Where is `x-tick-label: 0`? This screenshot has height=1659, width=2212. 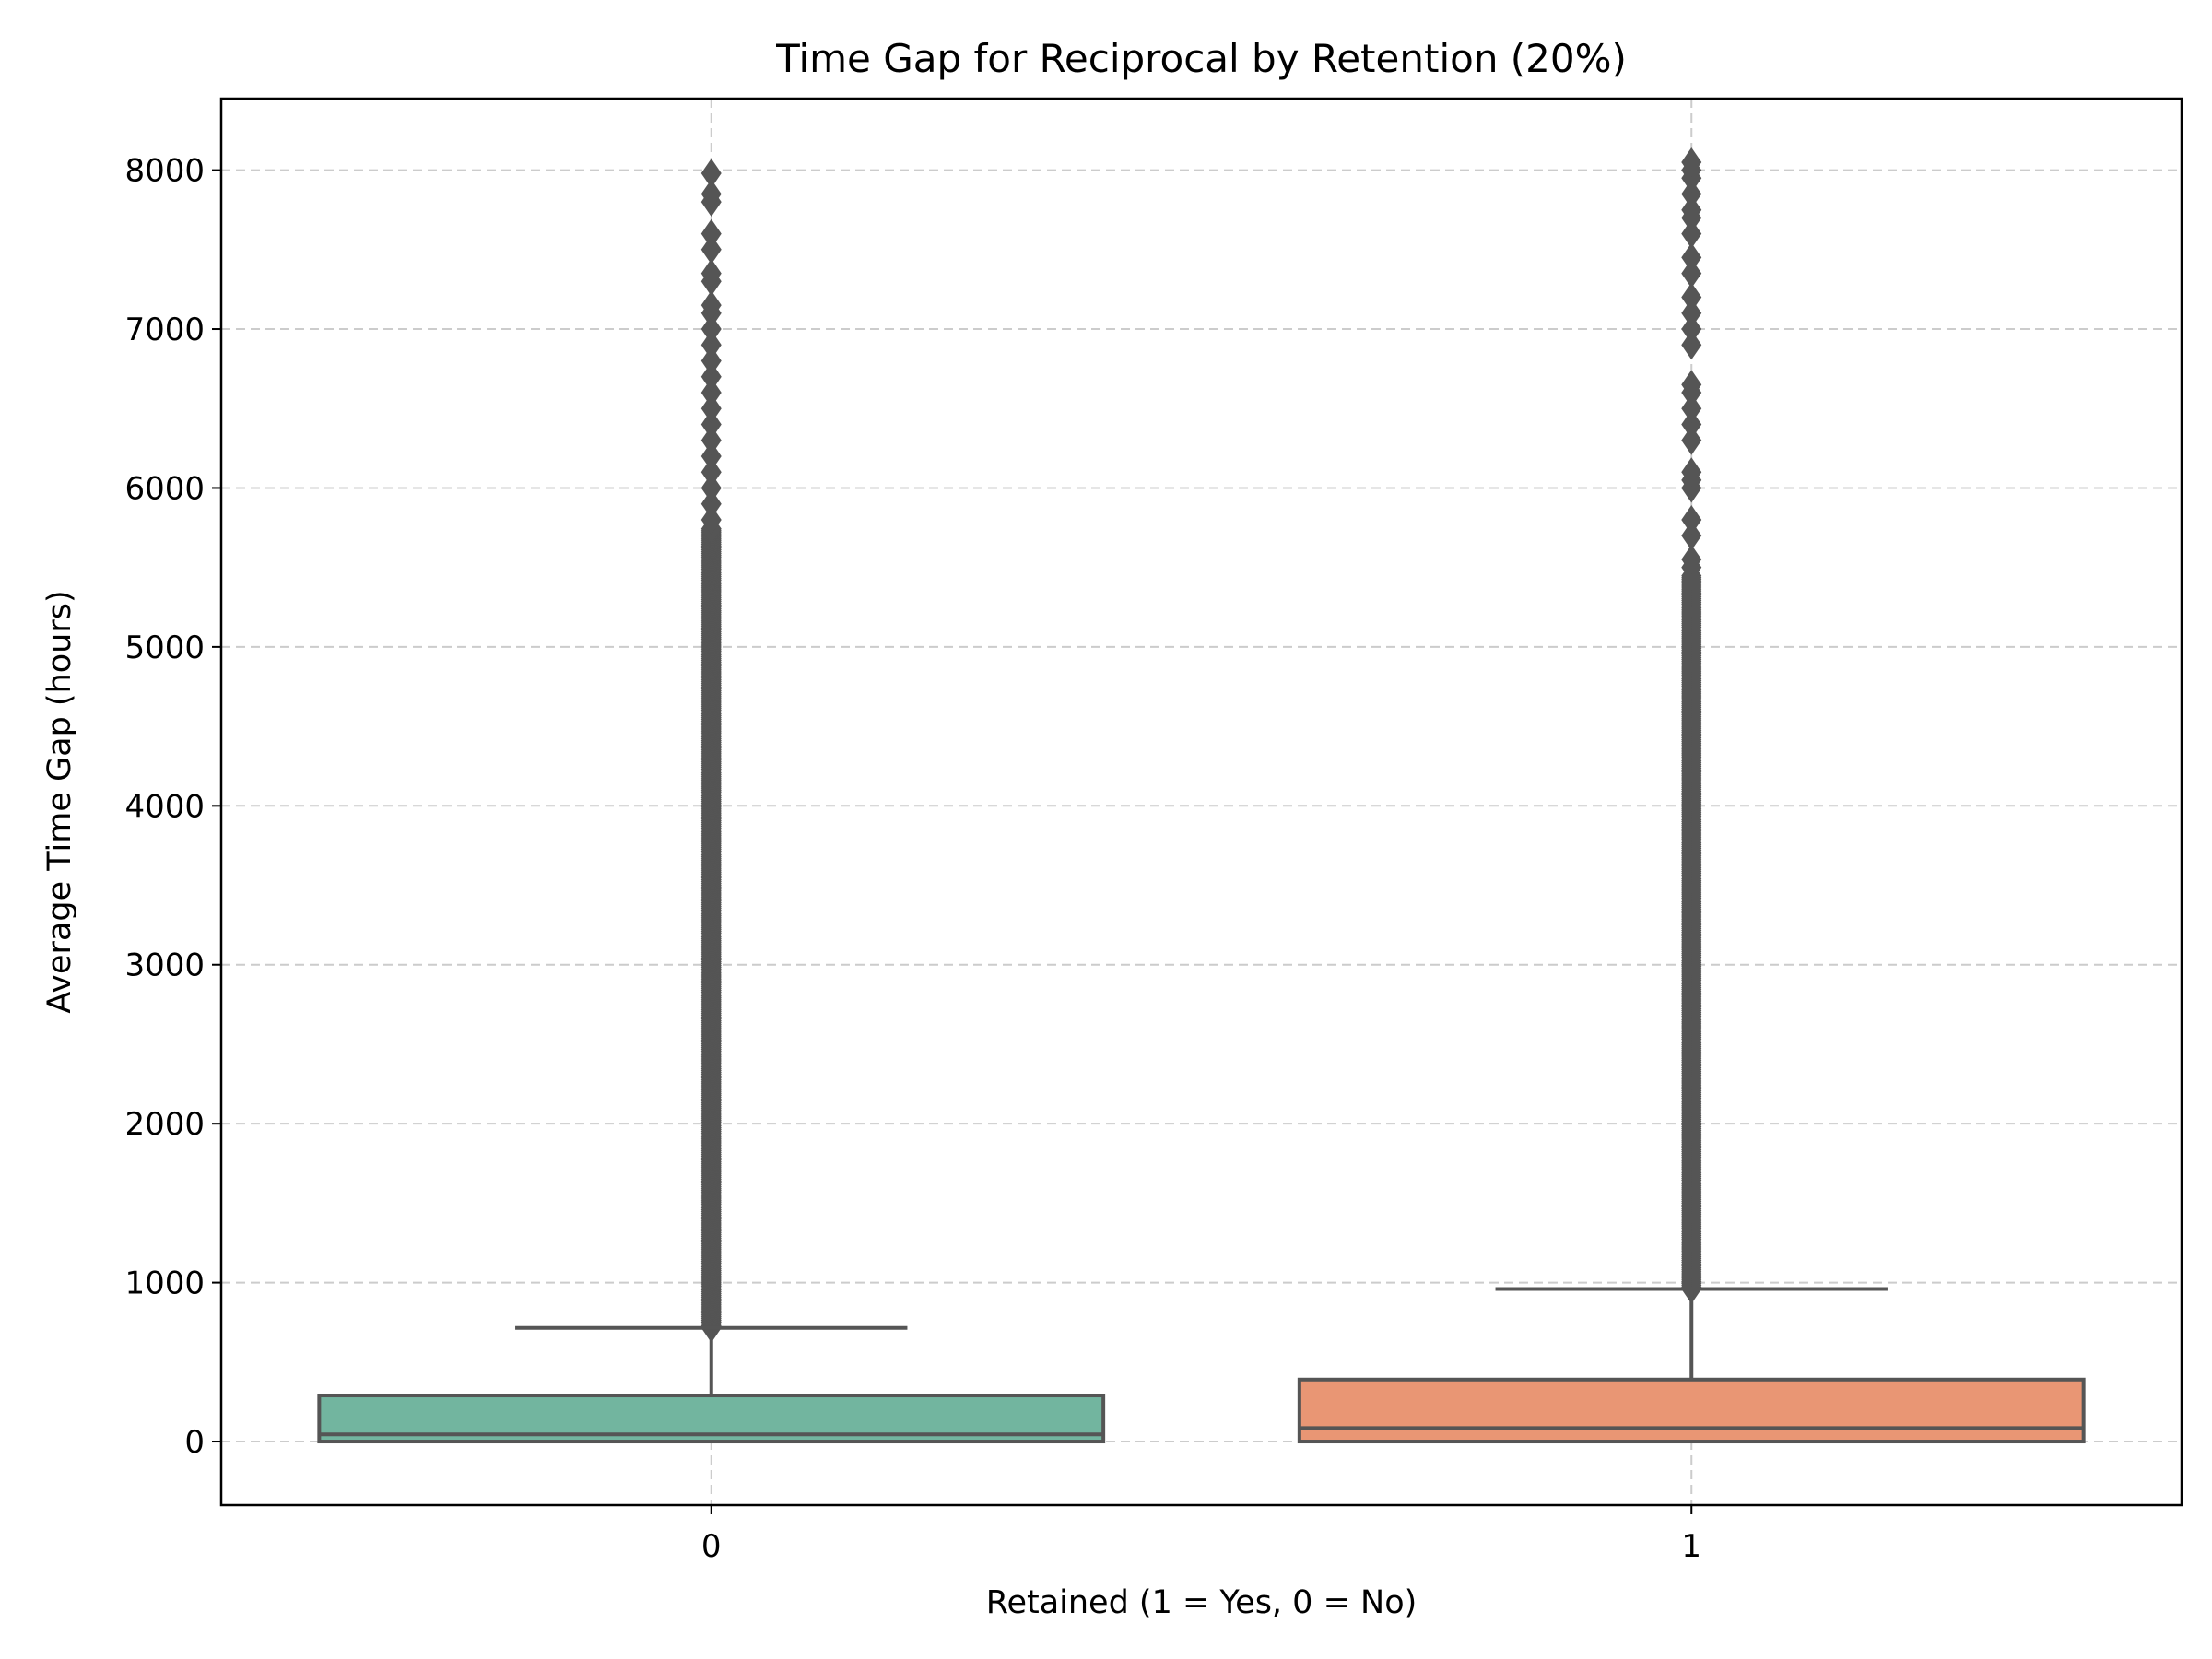 x-tick-label: 0 is located at coordinates (711, 1546).